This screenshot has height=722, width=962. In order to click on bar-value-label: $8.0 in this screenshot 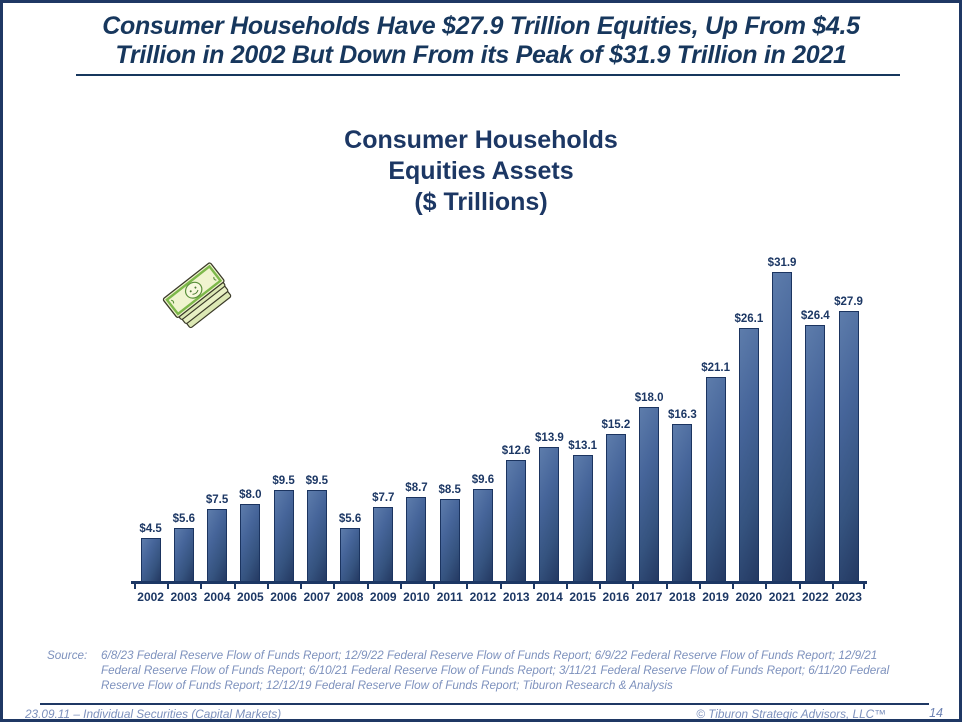, I will do `click(250, 495)`.